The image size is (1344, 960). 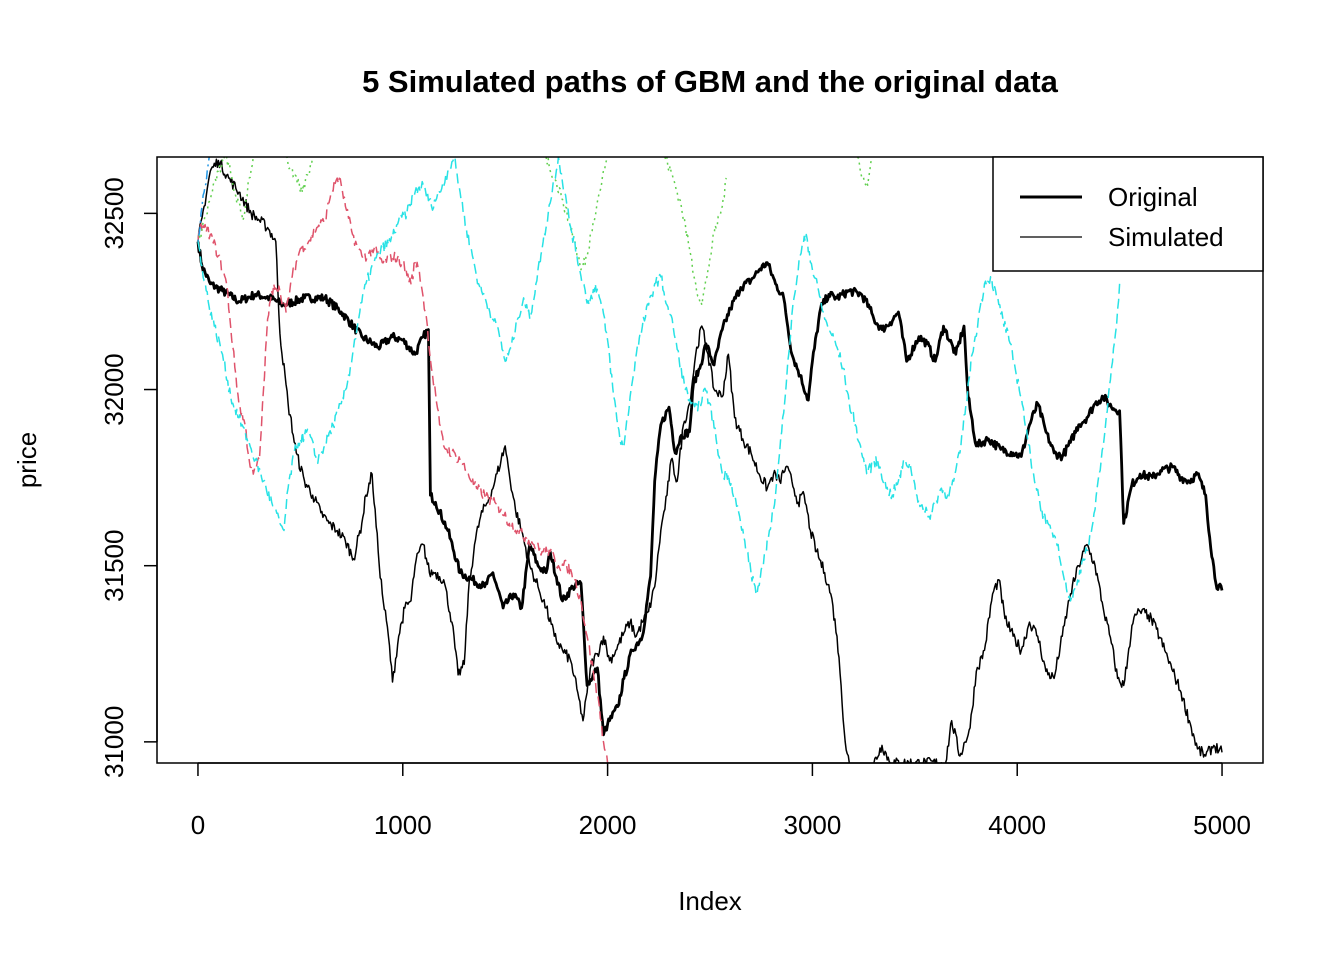 I want to click on x-tick-label-4: 4000, so click(x=1017, y=825).